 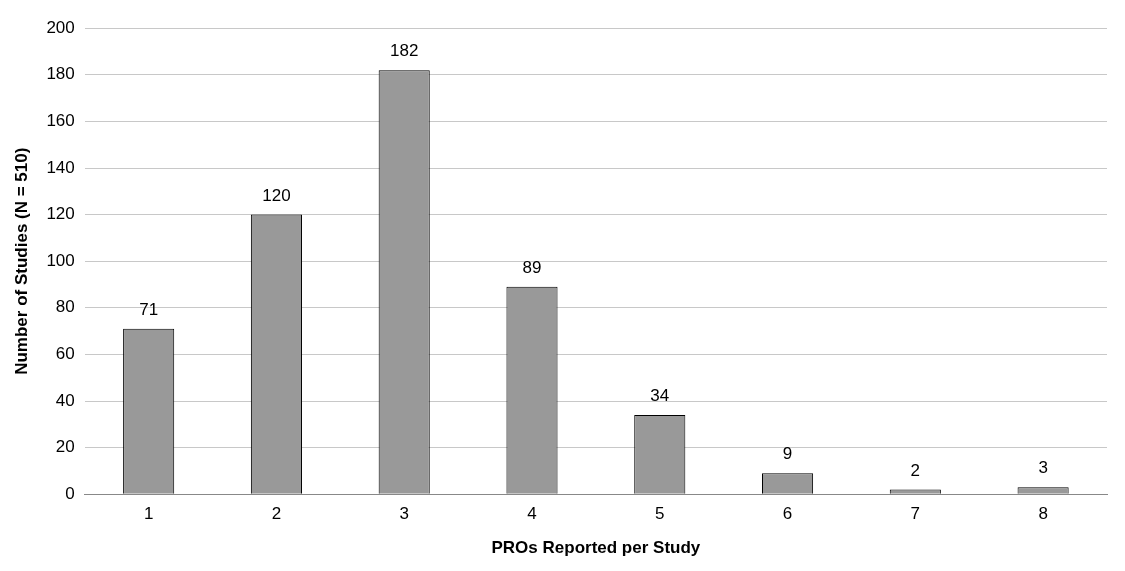 I want to click on data-label: 71, so click(x=149, y=309).